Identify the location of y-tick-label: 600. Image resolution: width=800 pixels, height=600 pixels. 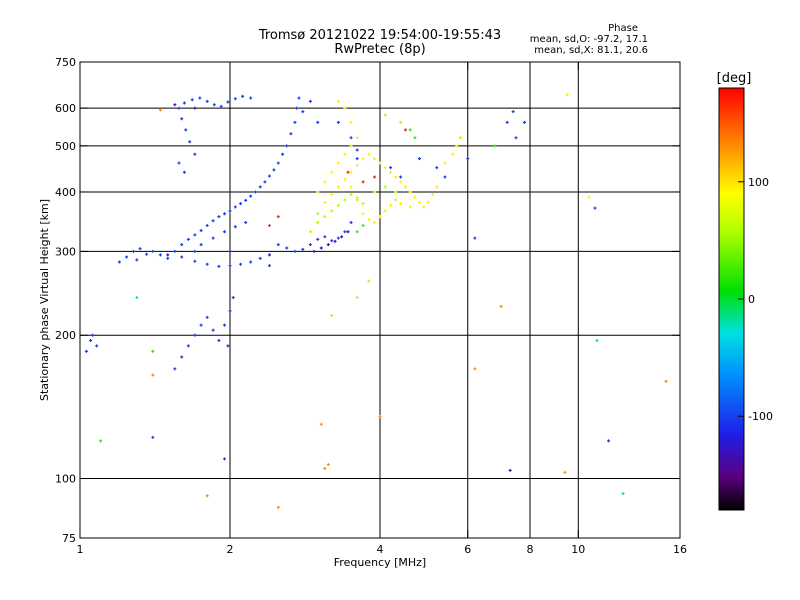
(65, 108).